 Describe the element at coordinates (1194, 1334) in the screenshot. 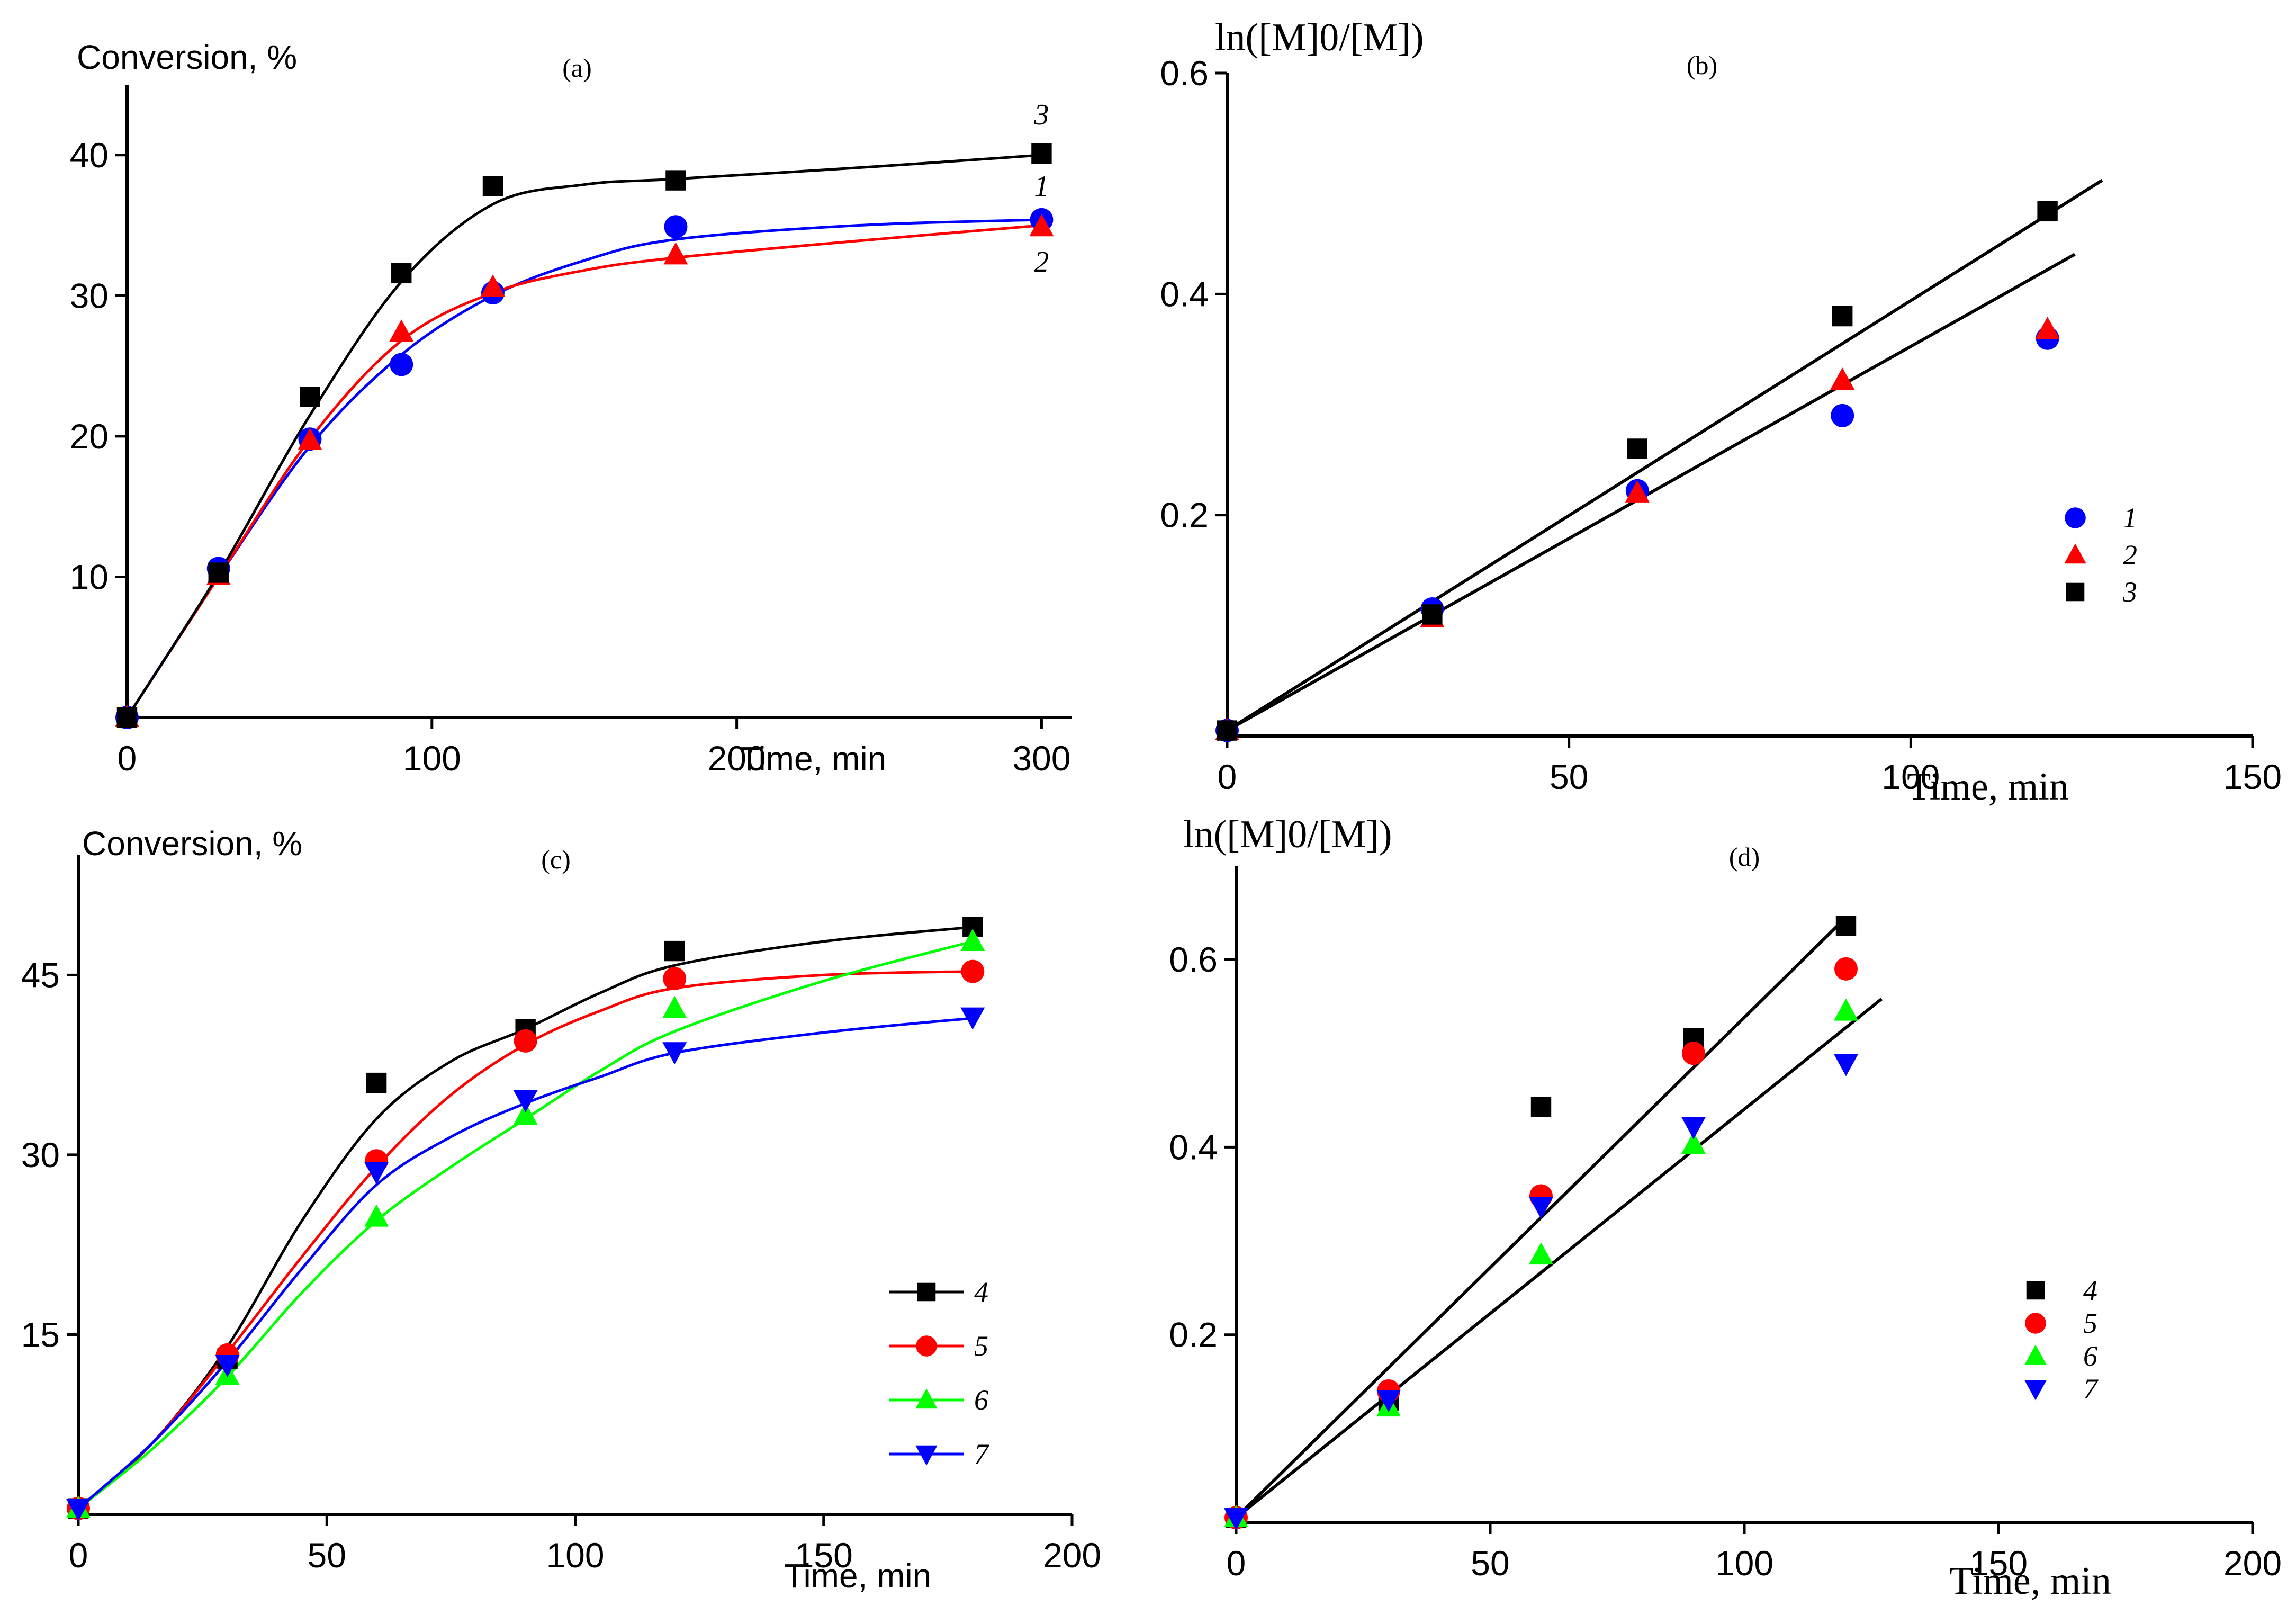

I see `y-tick-label: 0.2` at that location.